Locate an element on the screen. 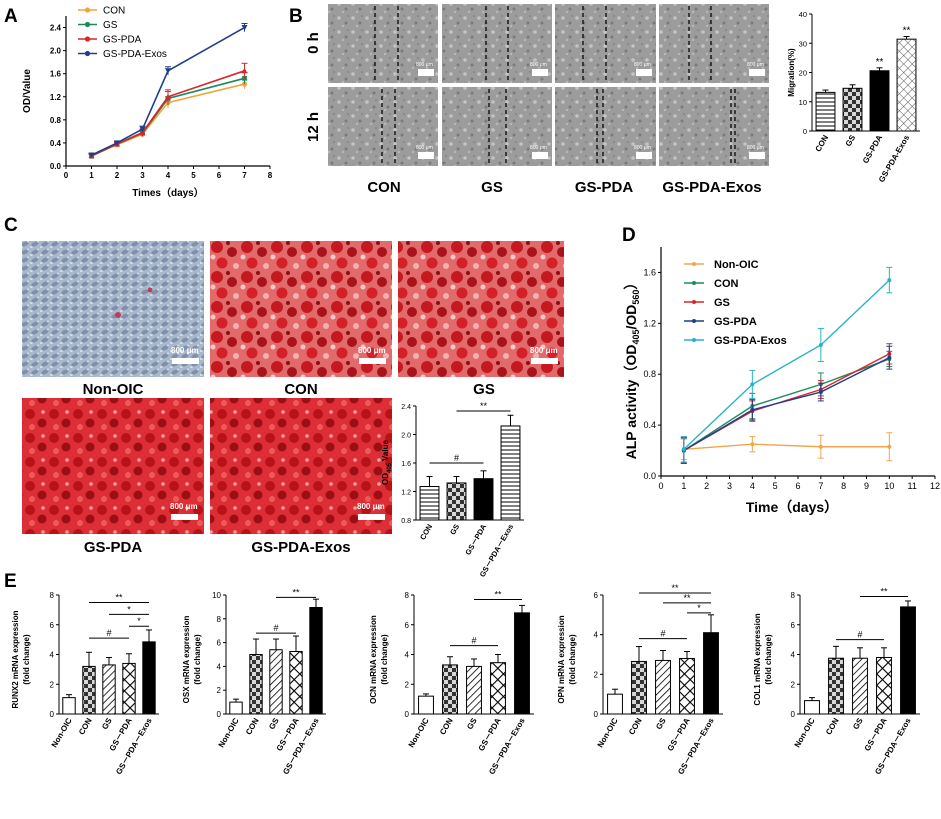  c-scale-label-gspda: 800 μm is located at coordinates (184, 506).